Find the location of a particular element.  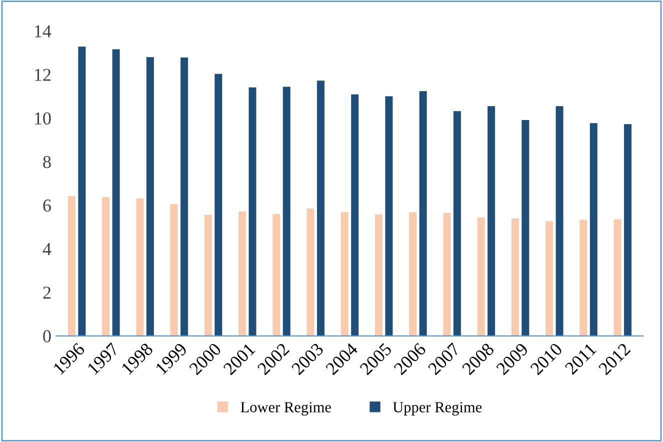

legend-label: Lower Regime is located at coordinates (285, 409).